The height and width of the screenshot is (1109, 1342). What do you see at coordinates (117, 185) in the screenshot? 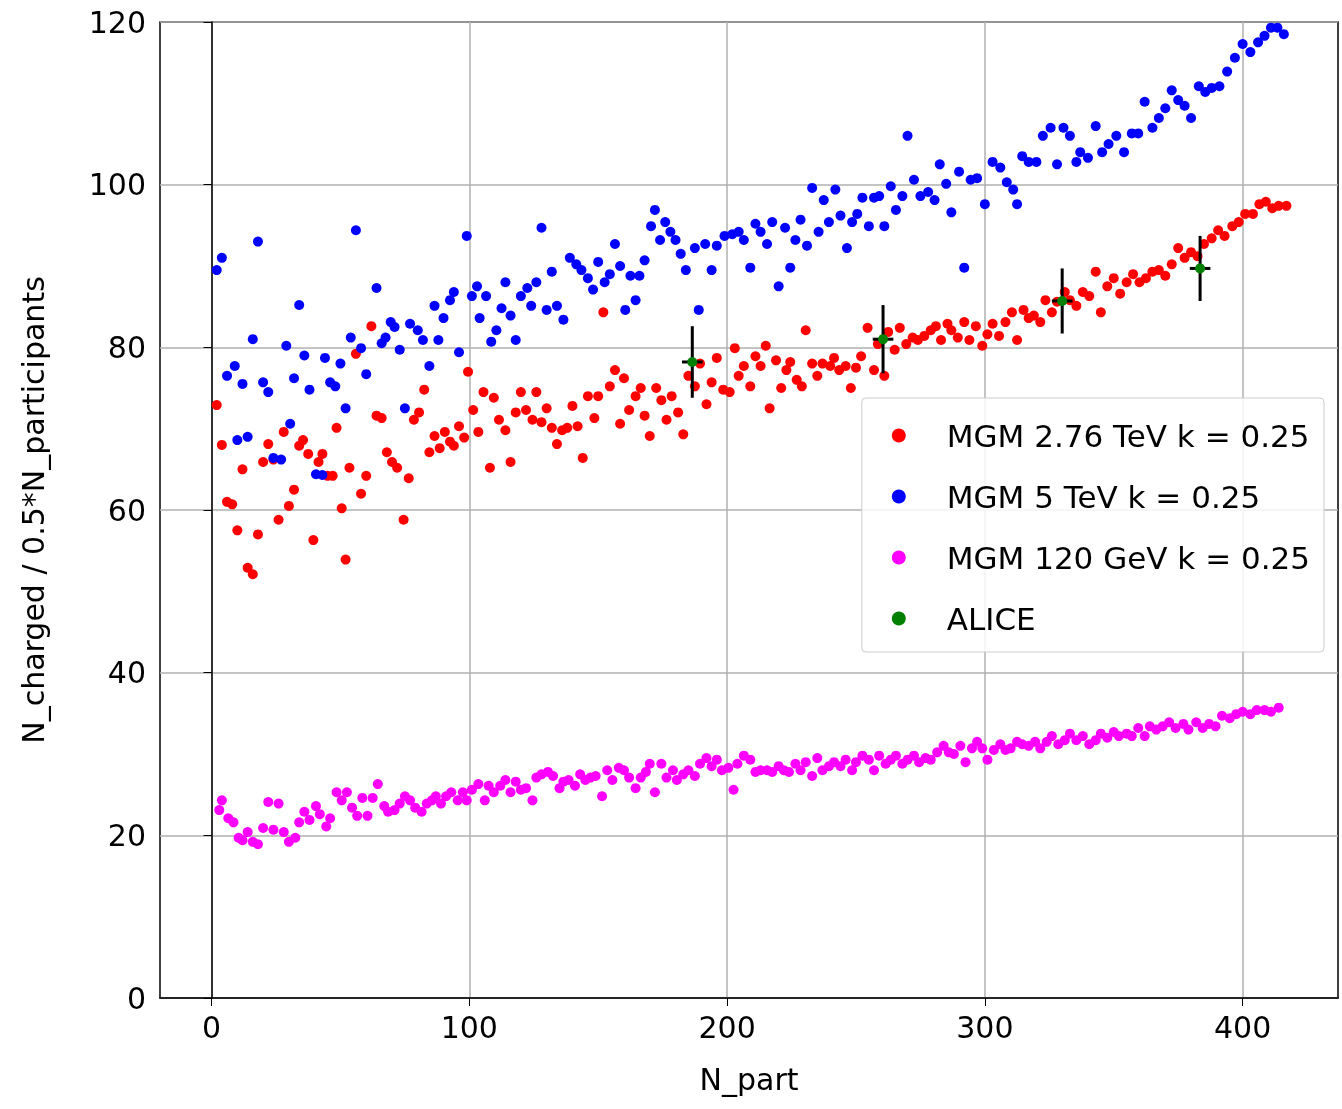
I see `y-tick-label: 100` at bounding box center [117, 185].